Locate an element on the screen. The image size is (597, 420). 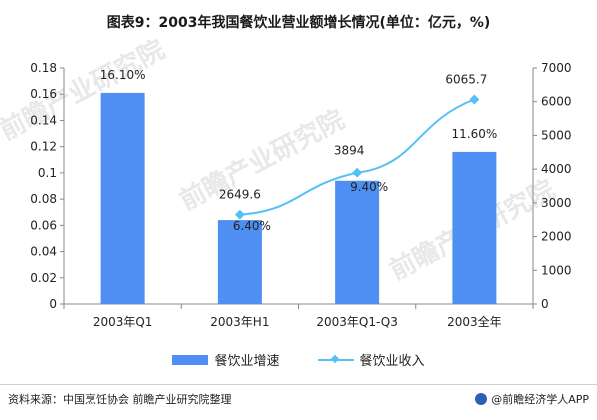
right-tick-label: 6000 is located at coordinates (556, 102).